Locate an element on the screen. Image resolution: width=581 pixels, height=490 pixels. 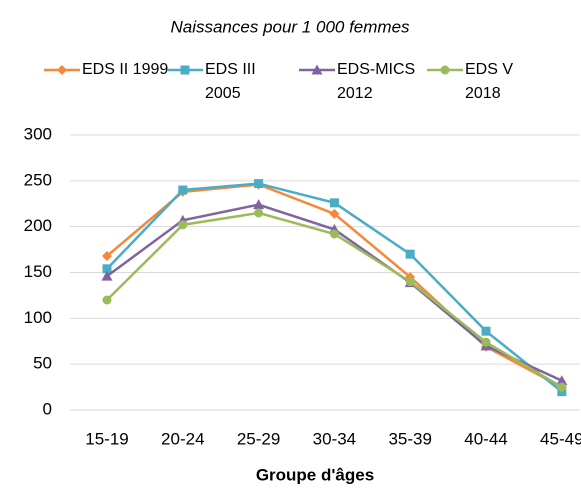
chart-title: Naissances pour 1 000 femmes is located at coordinates (290, 26).